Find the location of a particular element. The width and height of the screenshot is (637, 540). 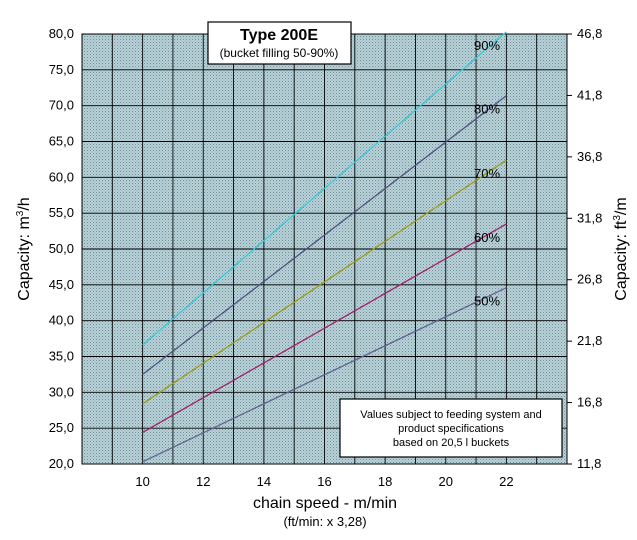

x-tick-label: 16 is located at coordinates (324, 481).